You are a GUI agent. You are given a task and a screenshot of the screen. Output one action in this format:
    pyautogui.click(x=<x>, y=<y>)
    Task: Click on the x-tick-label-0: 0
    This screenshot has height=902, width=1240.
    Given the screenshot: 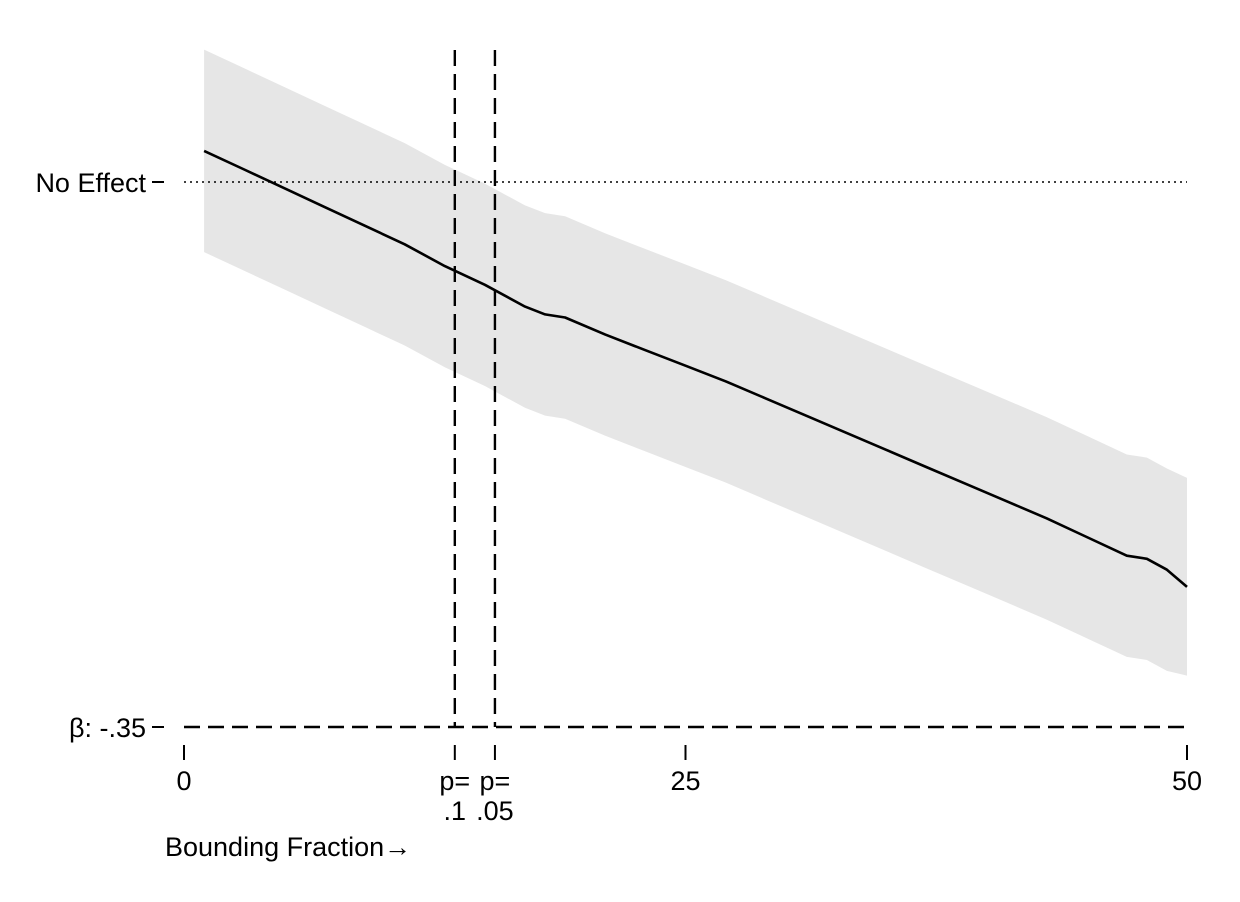 What is the action you would take?
    pyautogui.click(x=183, y=781)
    